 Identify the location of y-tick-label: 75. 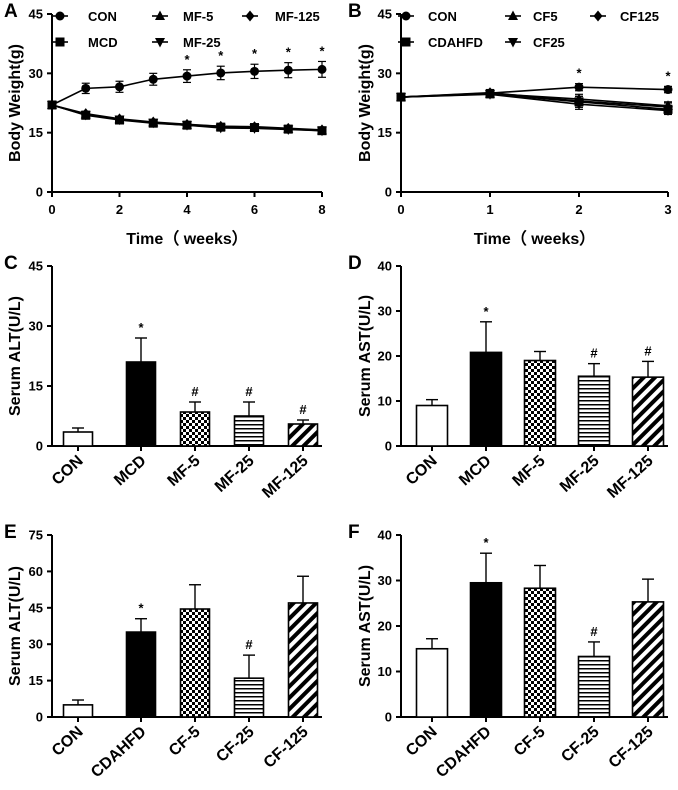
(36, 535).